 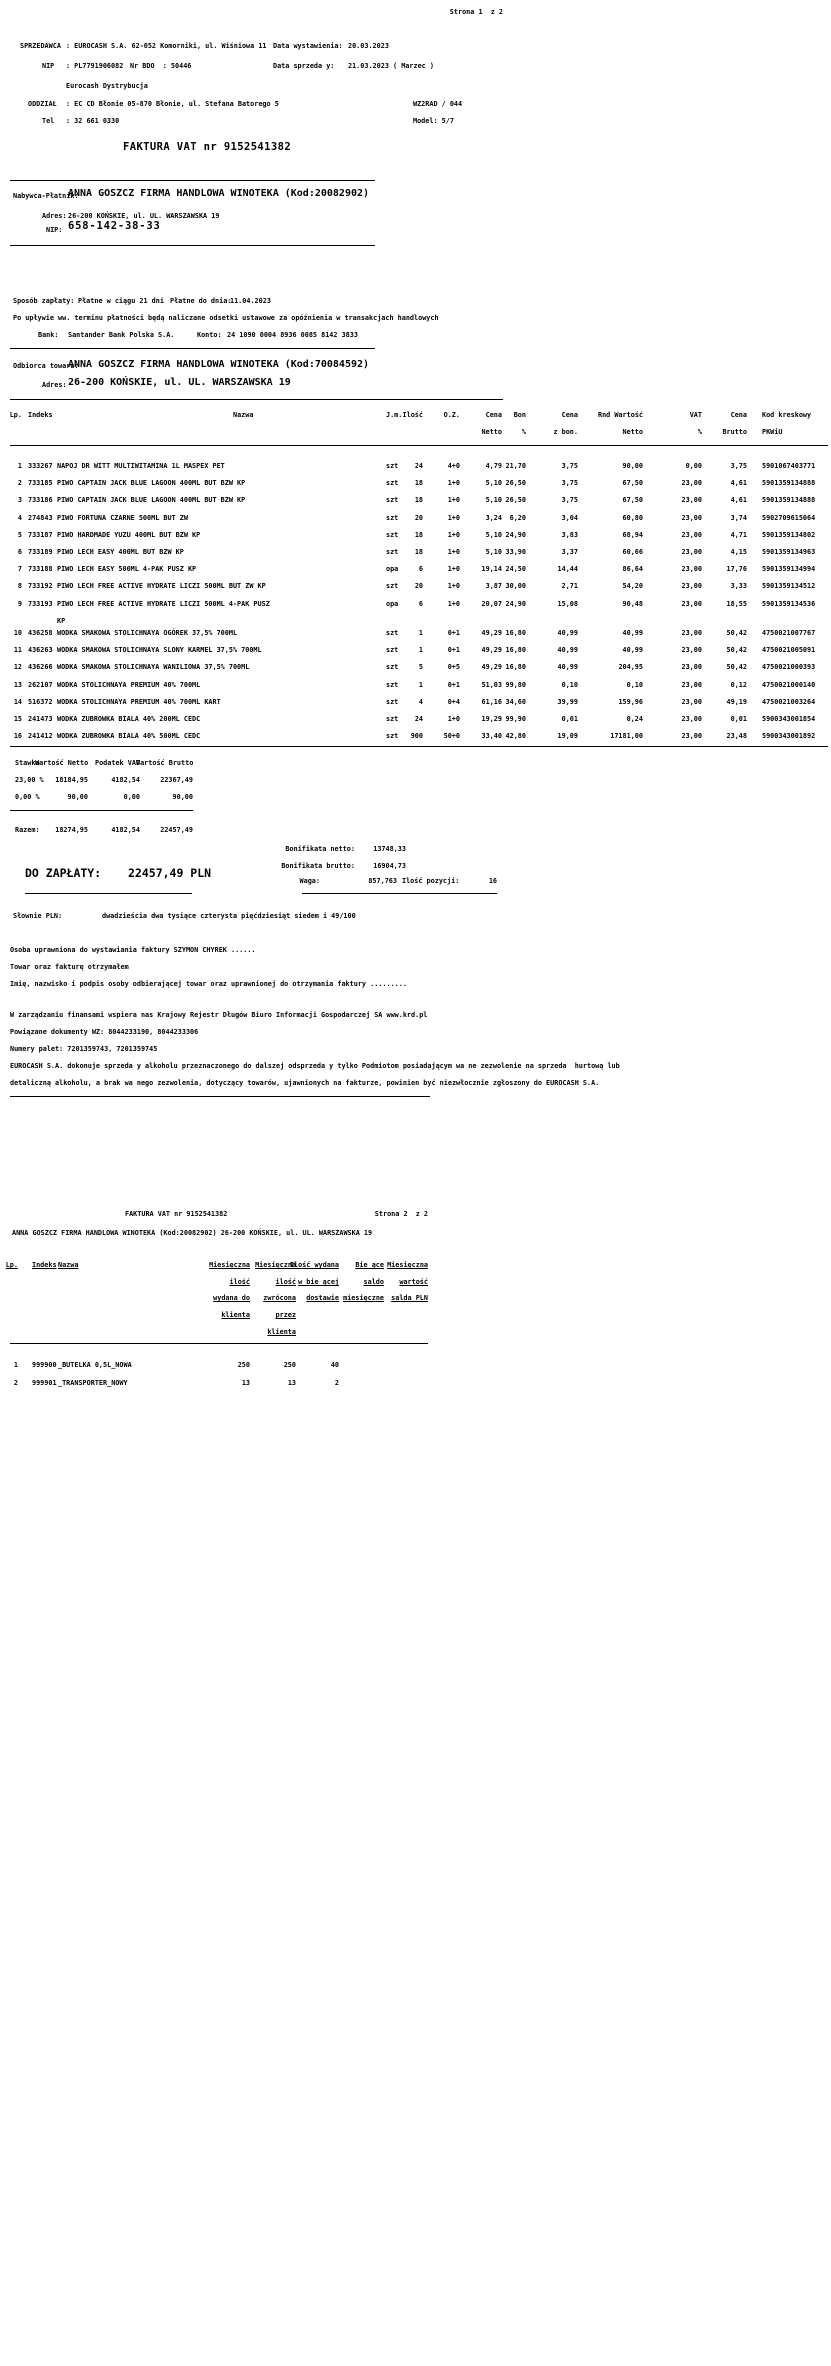 I want to click on deposit-col-c: w bie ącej, so click(x=318, y=1282).